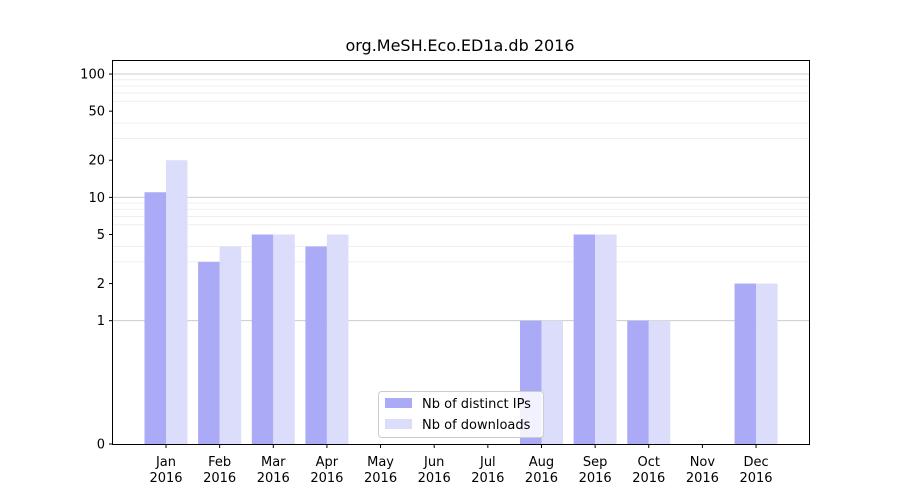  I want to click on bar-downloads-aug, so click(552, 382).